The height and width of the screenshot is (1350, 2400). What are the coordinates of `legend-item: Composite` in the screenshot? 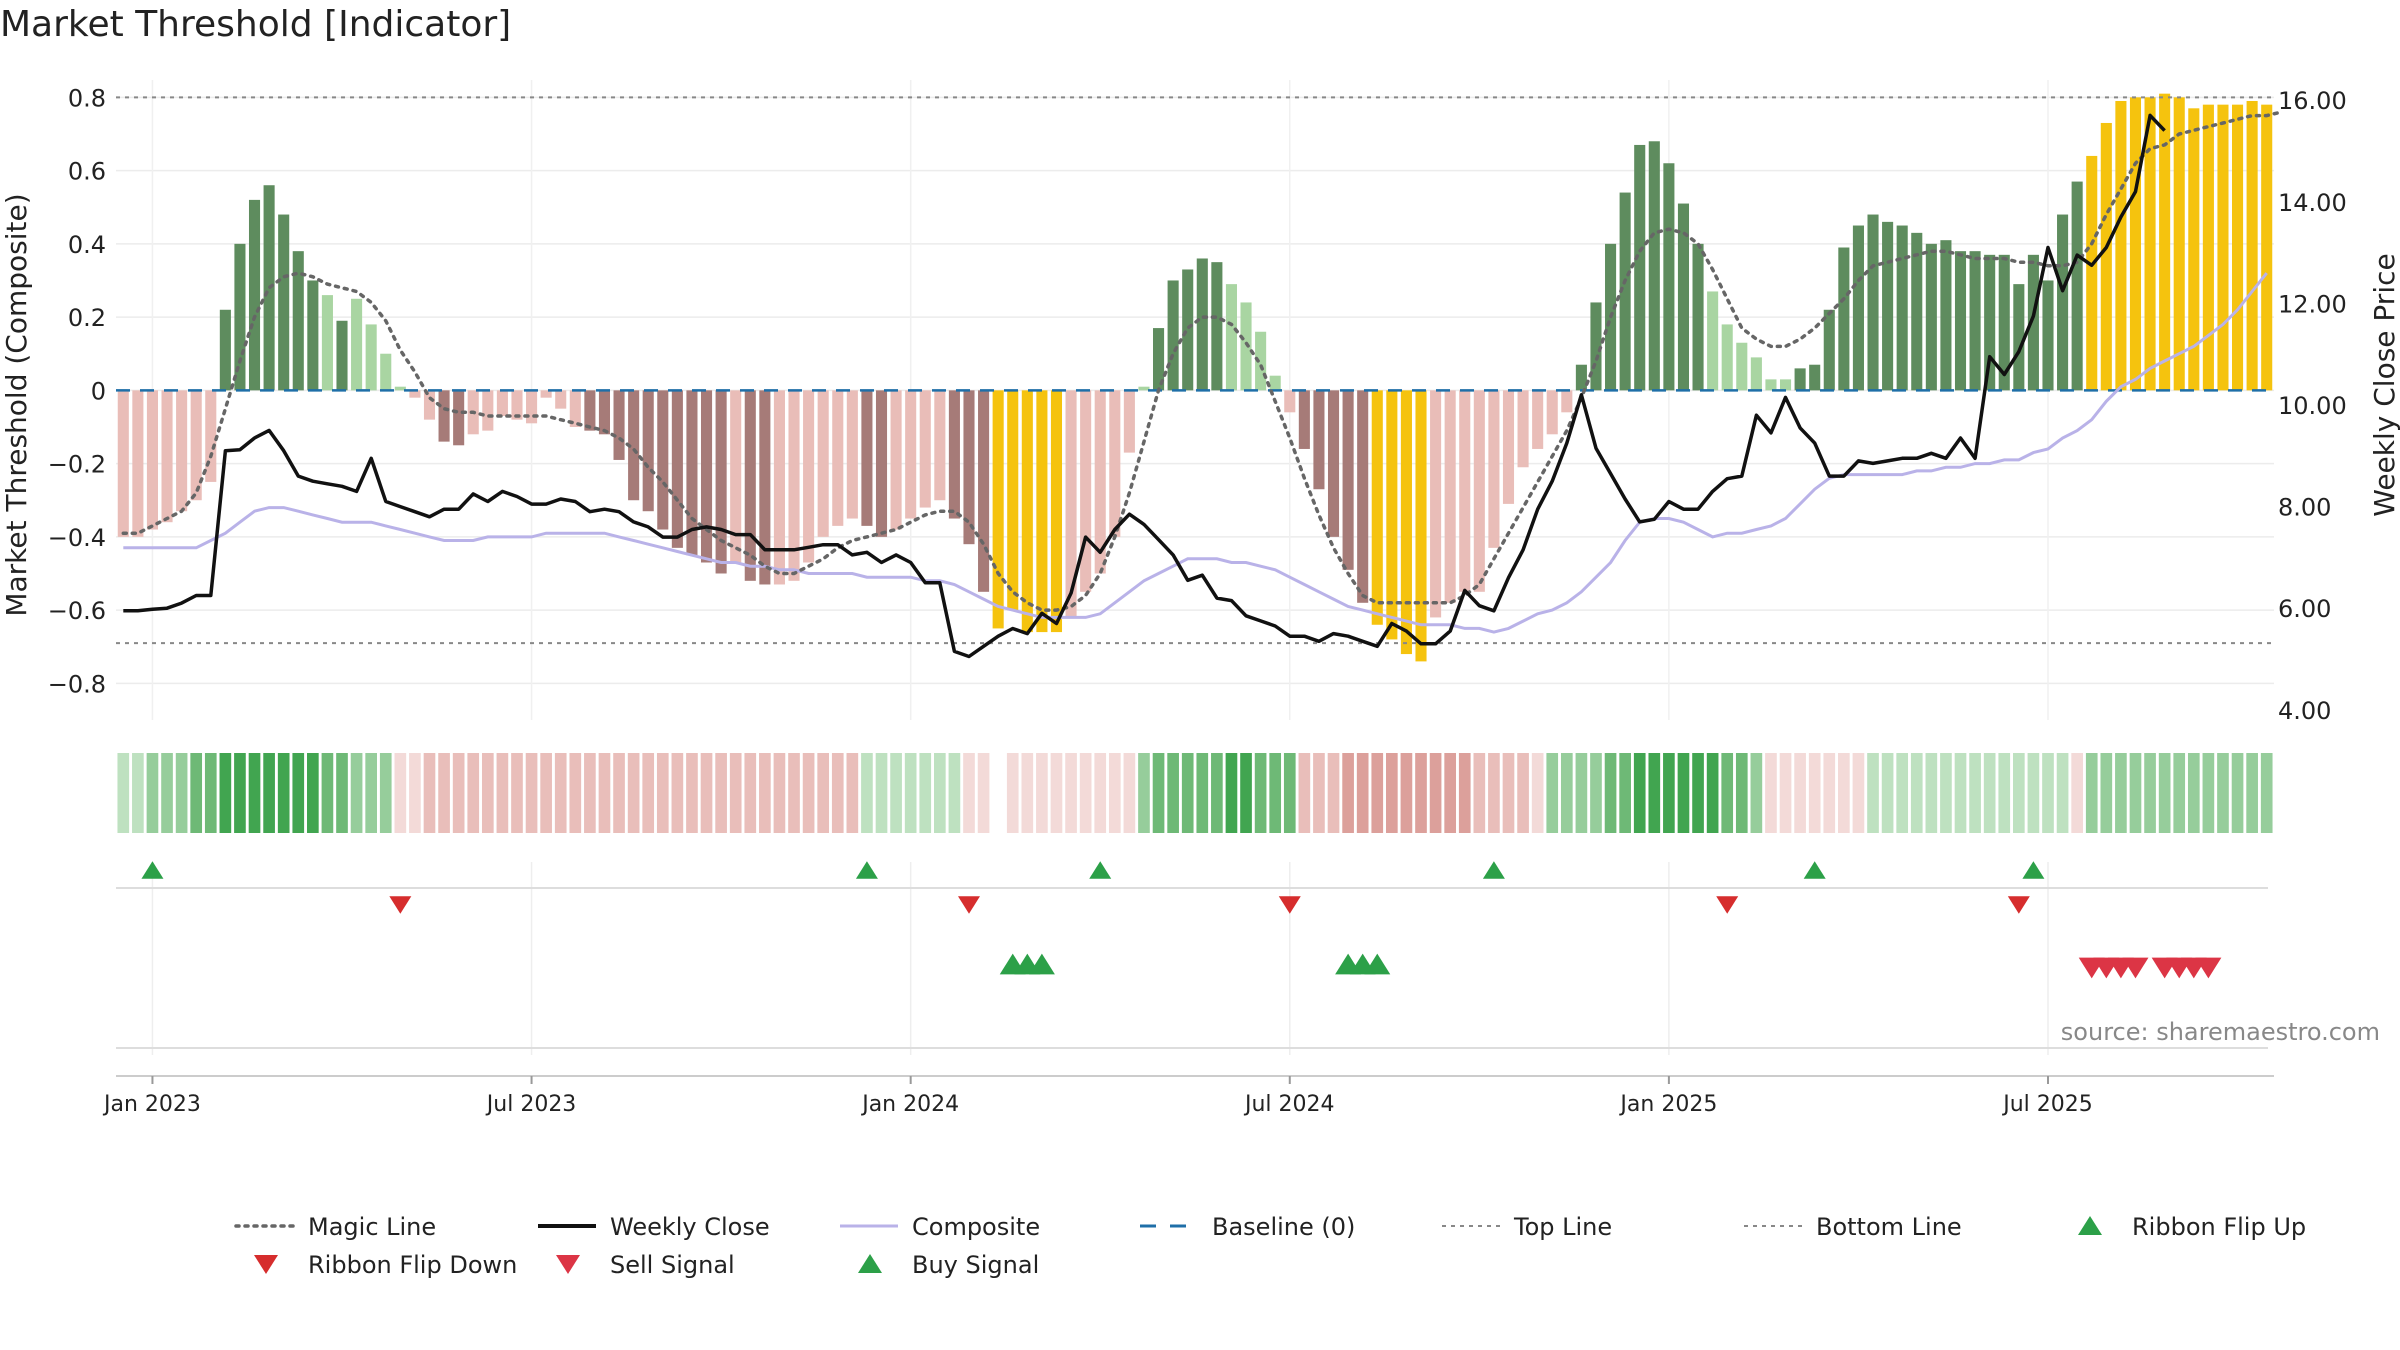 It's located at (940, 1227).